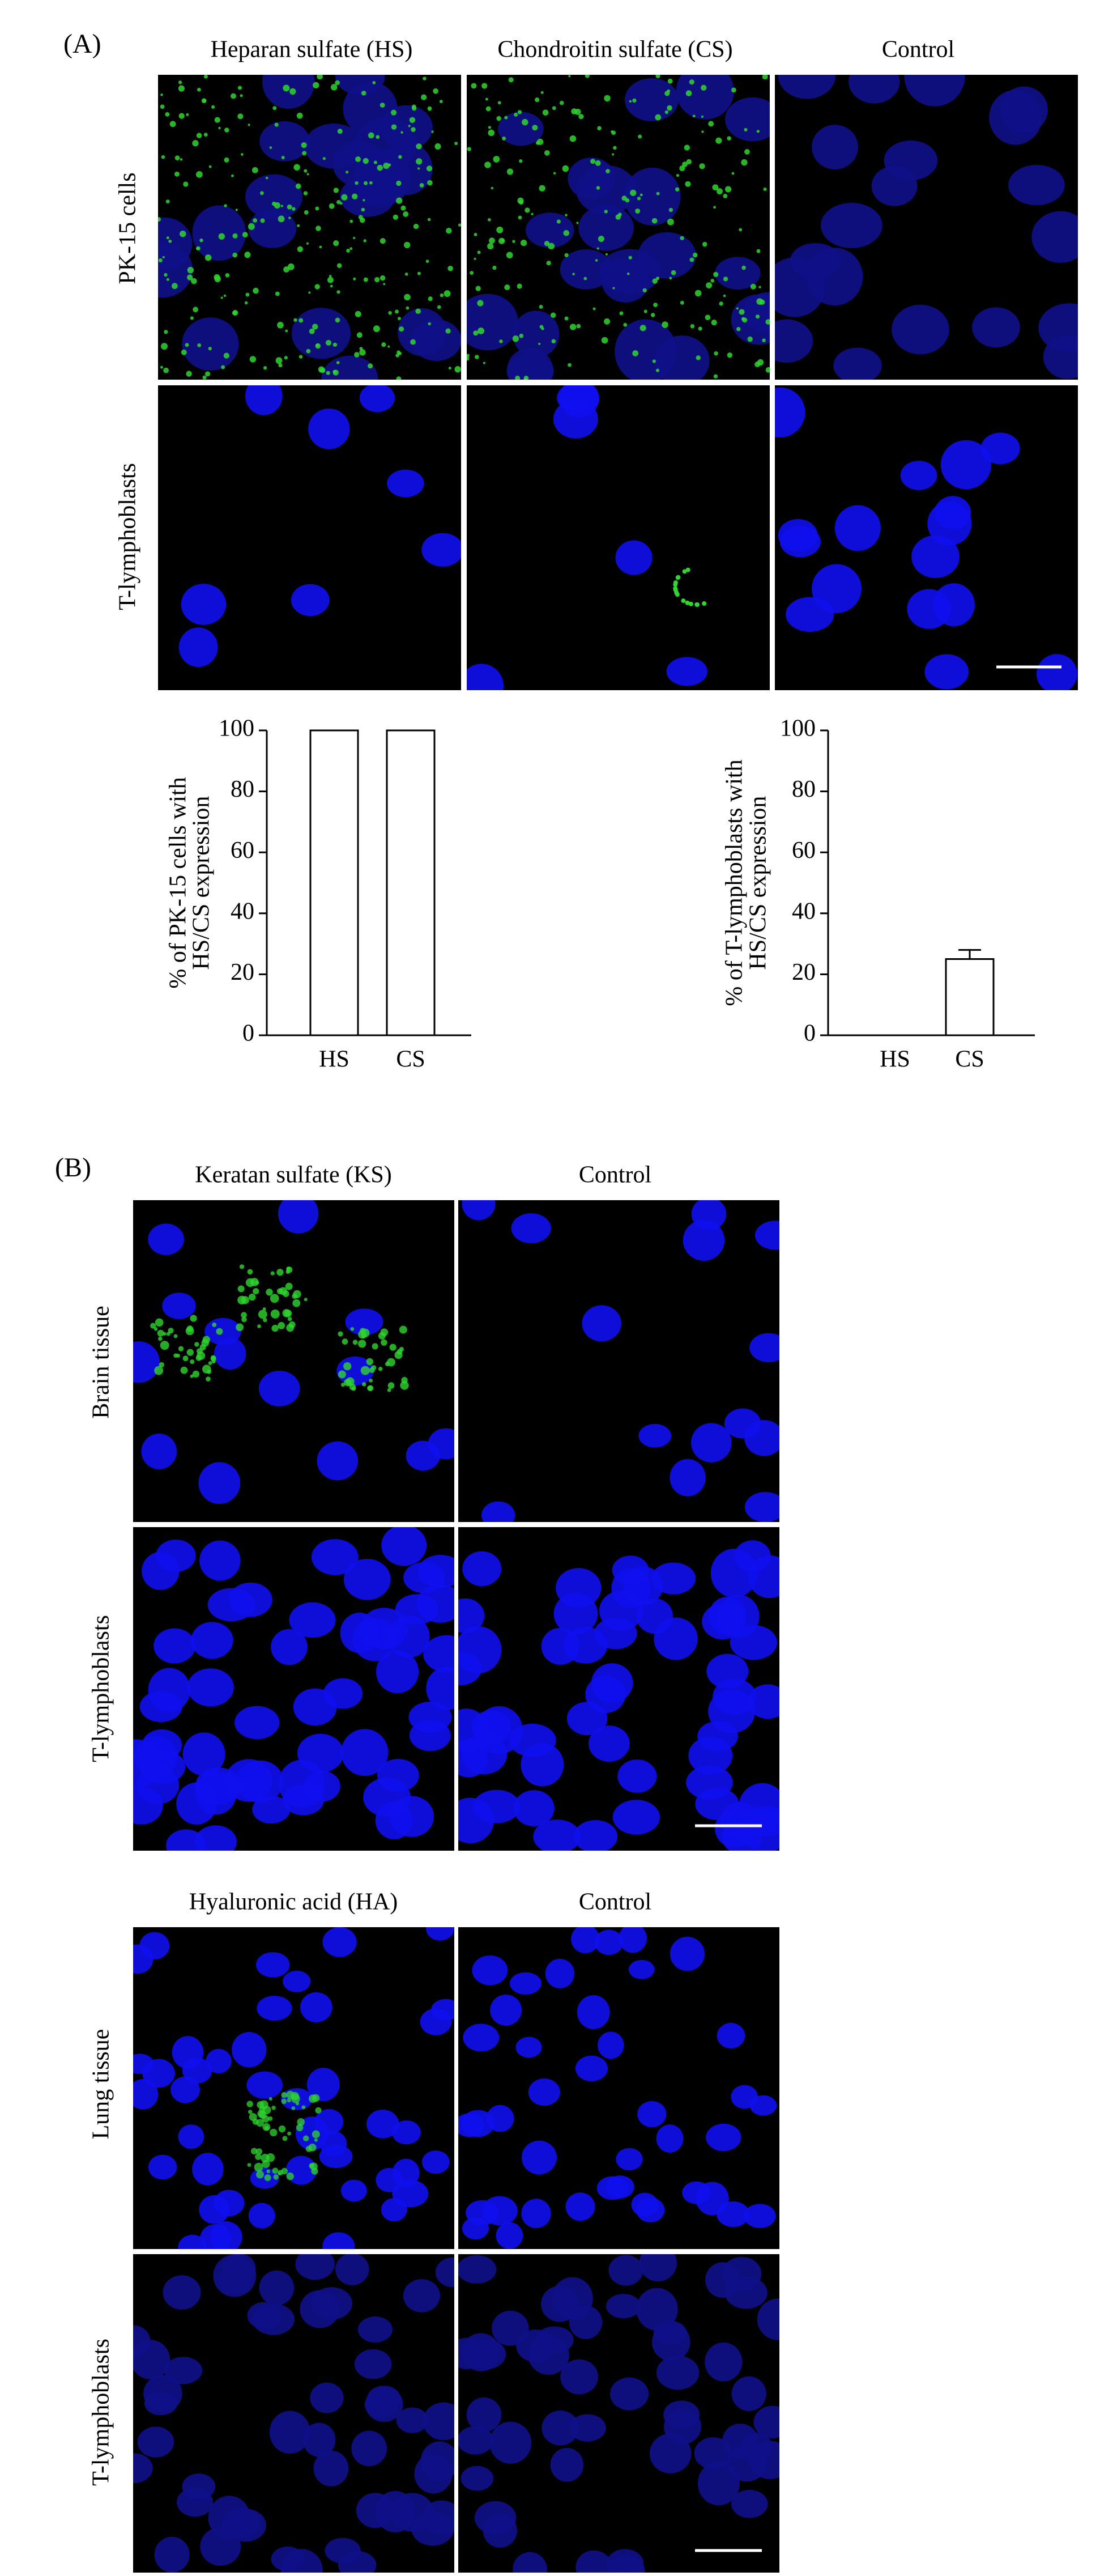 This screenshot has height=2576, width=1100. What do you see at coordinates (798, 729) in the screenshot?
I see `y-tick-label: 100` at bounding box center [798, 729].